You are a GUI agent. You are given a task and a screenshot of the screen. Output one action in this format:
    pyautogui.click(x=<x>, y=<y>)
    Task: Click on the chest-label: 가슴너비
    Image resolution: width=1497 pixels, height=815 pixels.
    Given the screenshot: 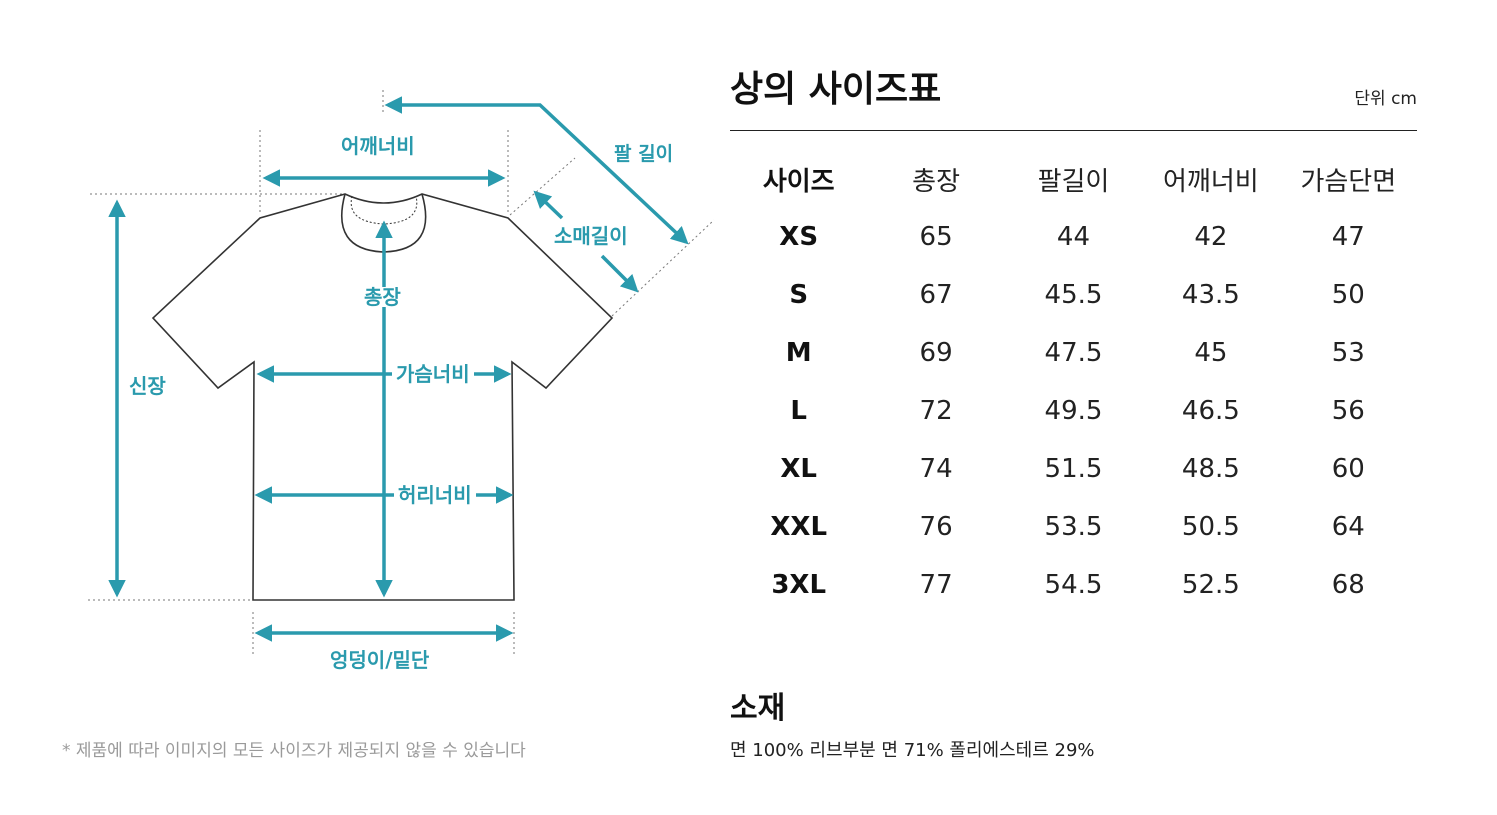 What is the action you would take?
    pyautogui.click(x=433, y=374)
    